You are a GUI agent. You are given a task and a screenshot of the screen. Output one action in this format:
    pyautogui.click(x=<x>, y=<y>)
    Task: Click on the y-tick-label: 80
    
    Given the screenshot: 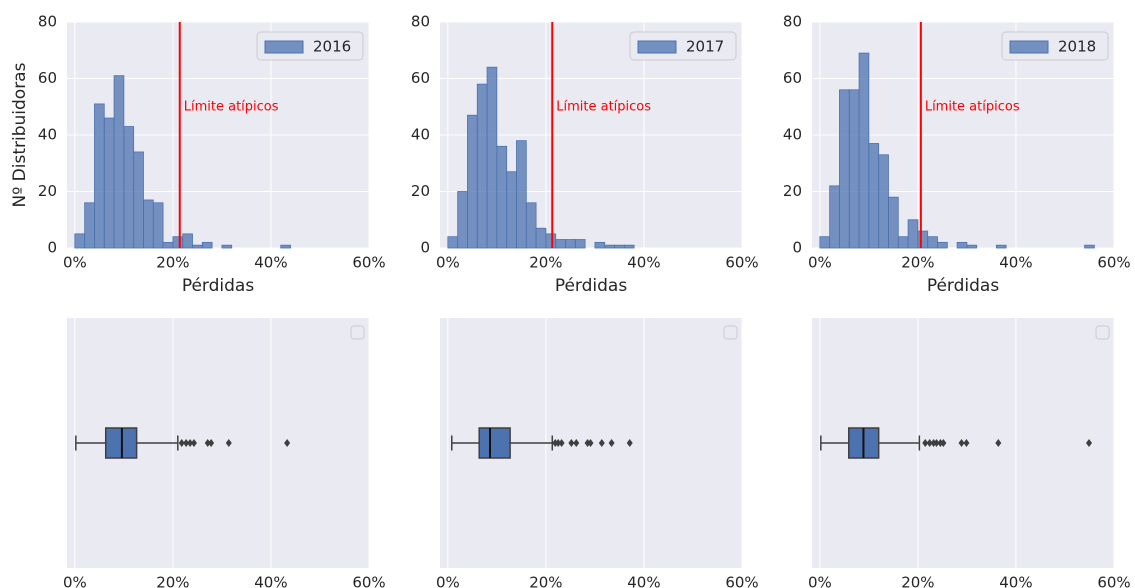 What is the action you would take?
    pyautogui.click(x=47, y=22)
    